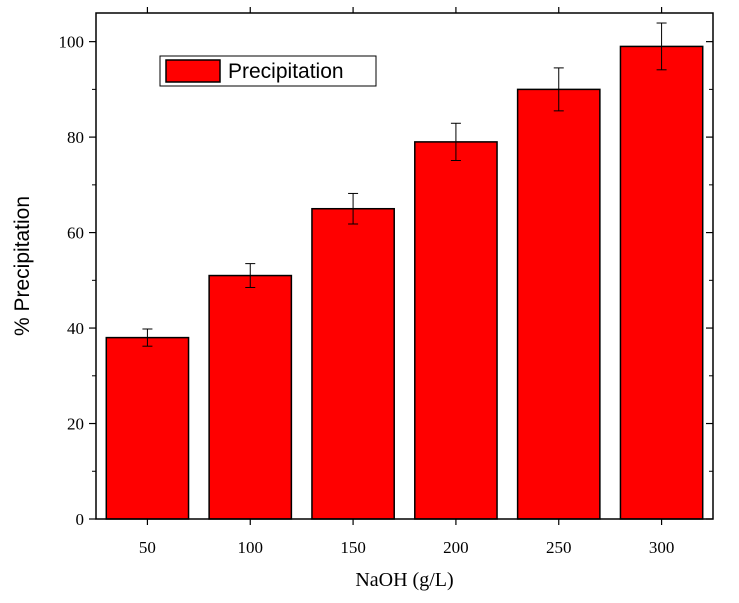 This screenshot has width=739, height=603. I want to click on y-tick-label-80: 80, so click(75, 137).